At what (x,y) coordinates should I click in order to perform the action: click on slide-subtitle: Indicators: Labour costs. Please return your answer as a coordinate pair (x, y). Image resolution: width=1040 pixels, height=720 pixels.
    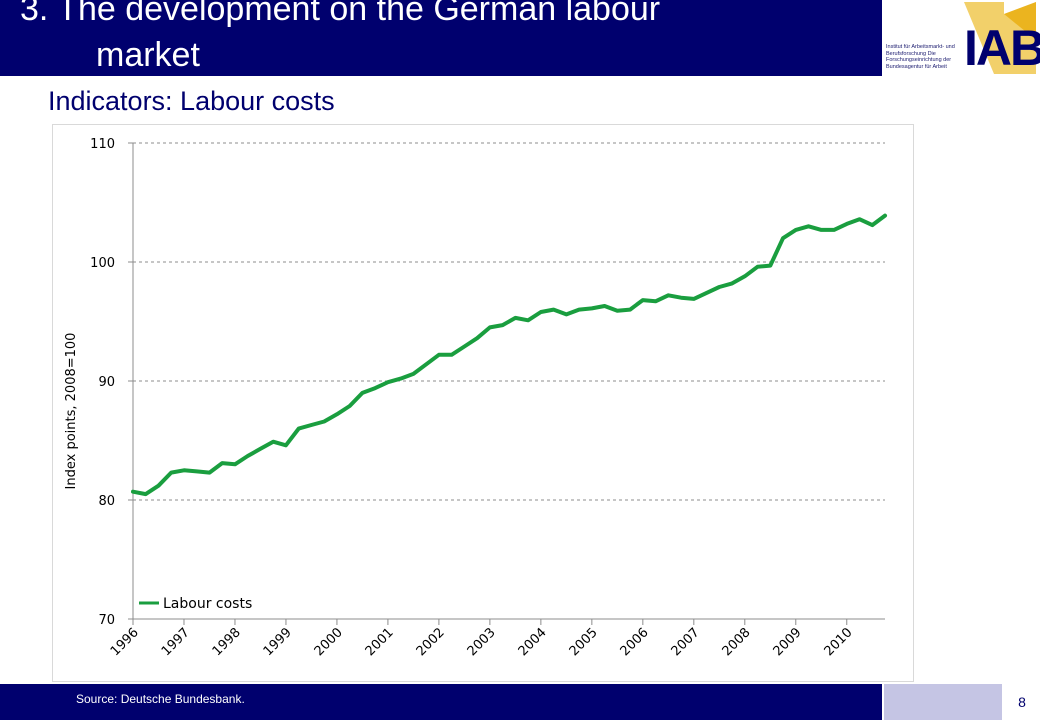
    Looking at the image, I should click on (191, 101).